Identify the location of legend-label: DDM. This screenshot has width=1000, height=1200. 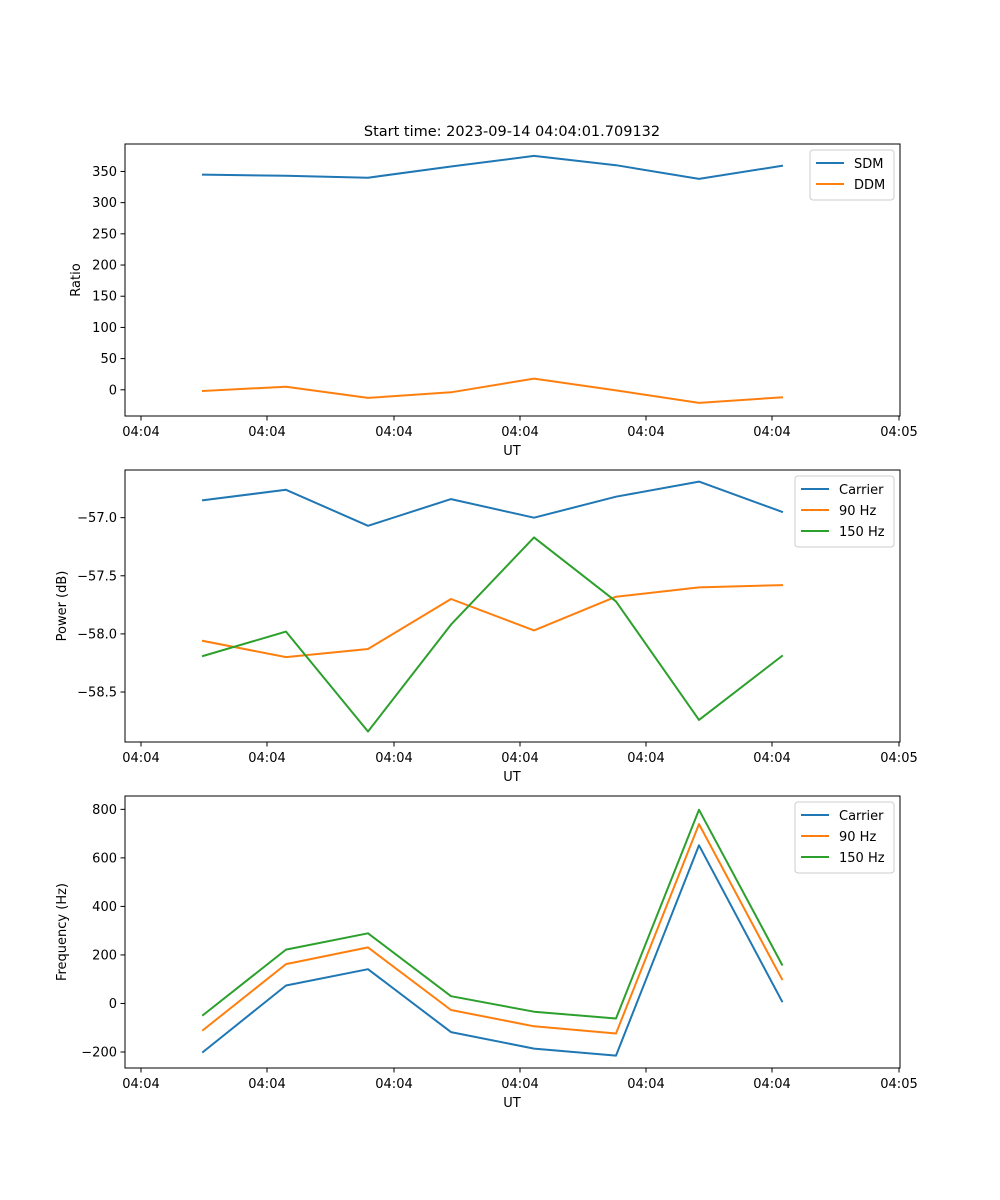
(869, 185).